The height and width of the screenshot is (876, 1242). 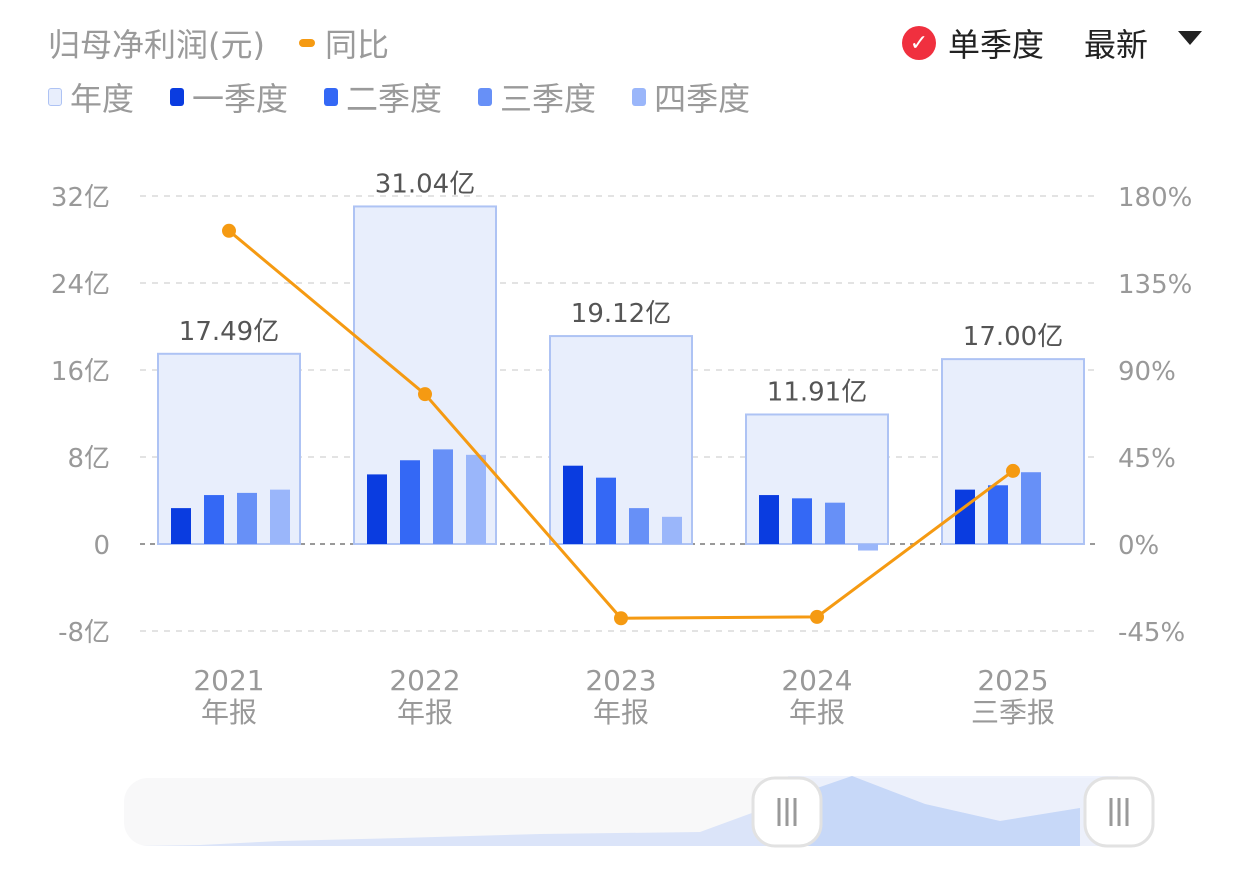 What do you see at coordinates (394, 99) in the screenshot?
I see `legend-label: 二季度` at bounding box center [394, 99].